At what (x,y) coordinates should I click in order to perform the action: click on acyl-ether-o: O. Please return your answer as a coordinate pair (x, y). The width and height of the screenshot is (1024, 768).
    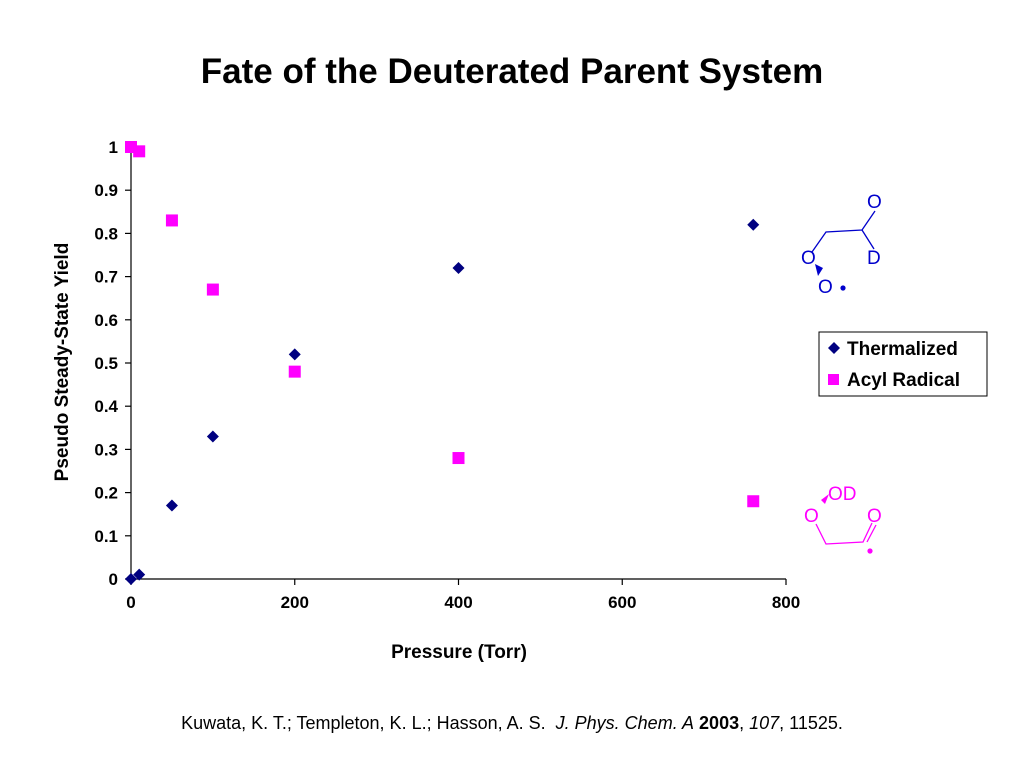
    Looking at the image, I should click on (811, 516).